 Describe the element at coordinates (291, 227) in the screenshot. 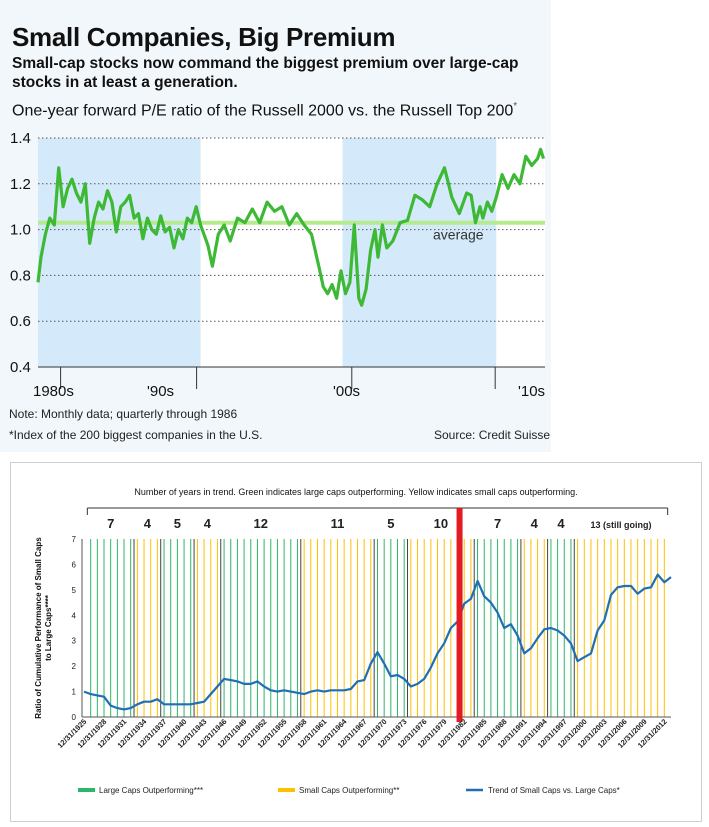

I see `pe-ratio-series-line` at that location.